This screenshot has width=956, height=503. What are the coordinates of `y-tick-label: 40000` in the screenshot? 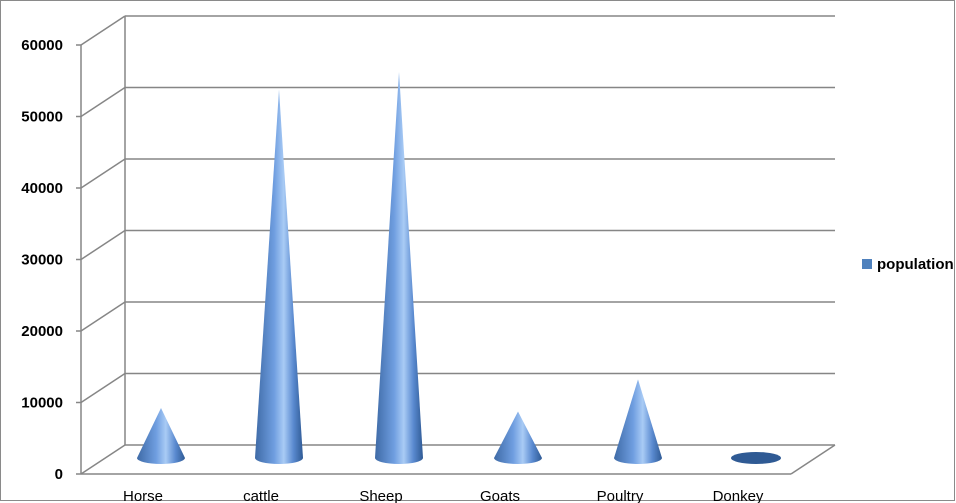 It's located at (42, 188).